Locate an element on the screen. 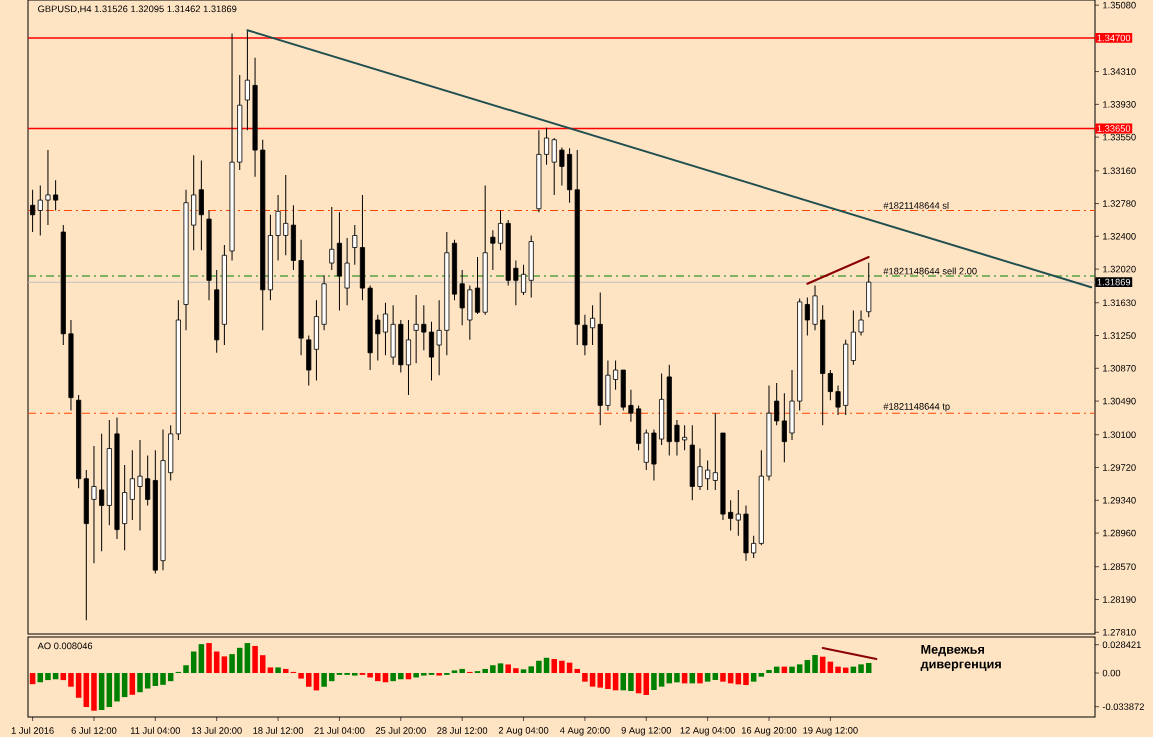 The width and height of the screenshot is (1153, 737). y-tick-label: 1.32780 is located at coordinates (1119, 203).